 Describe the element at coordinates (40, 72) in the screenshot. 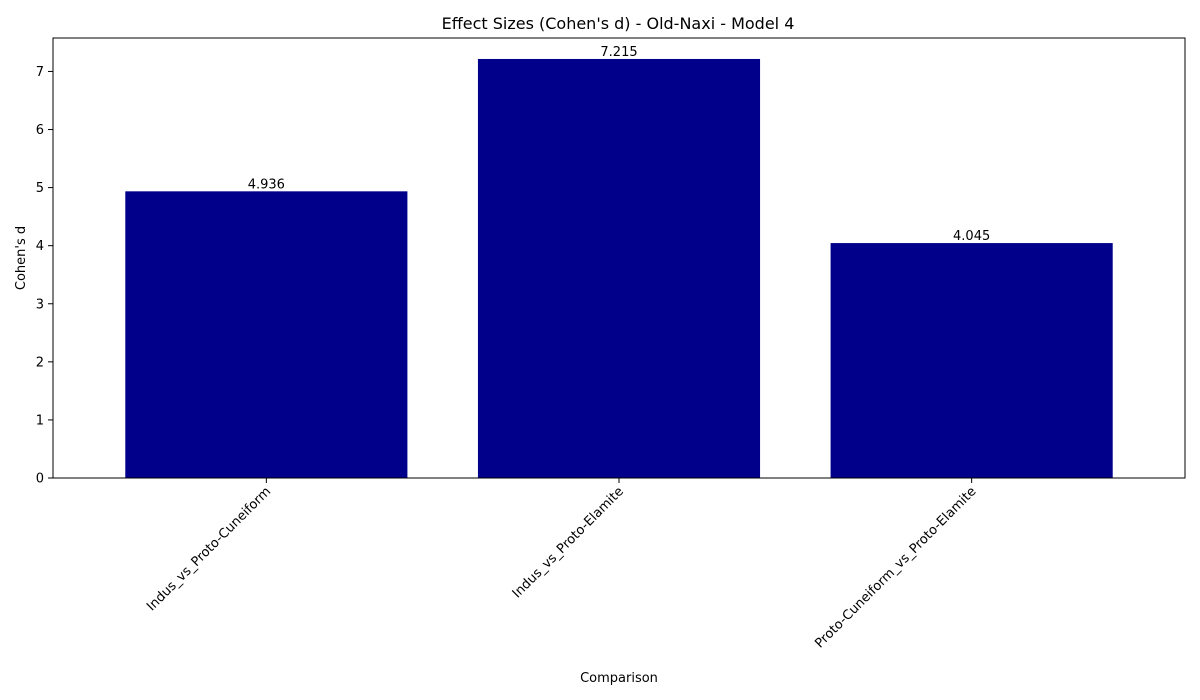

I see `y-tick-label-7: 7` at that location.